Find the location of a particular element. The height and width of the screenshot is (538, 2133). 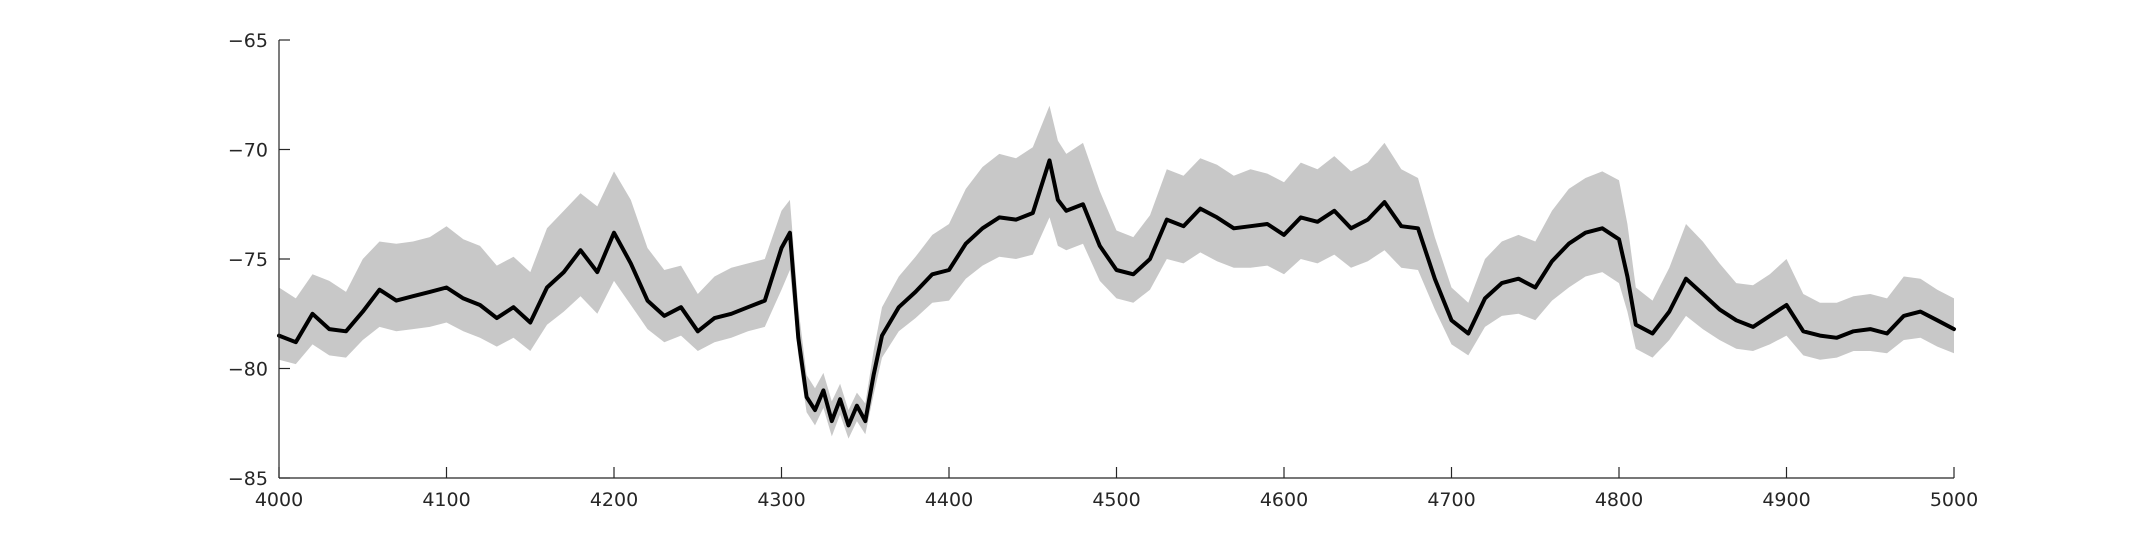

y-tick-label: −80 is located at coordinates (248, 370).